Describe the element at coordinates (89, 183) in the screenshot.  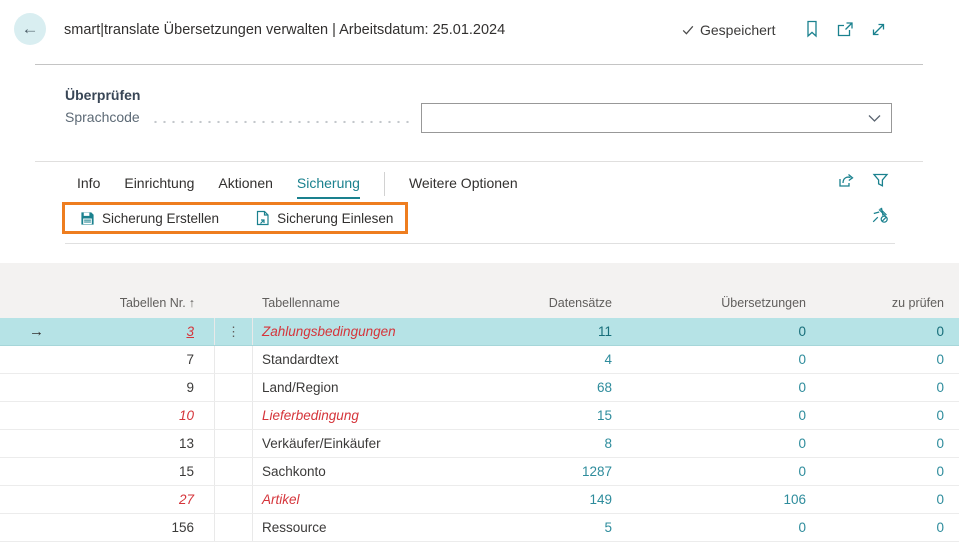
I see `tab-info: Info` at that location.